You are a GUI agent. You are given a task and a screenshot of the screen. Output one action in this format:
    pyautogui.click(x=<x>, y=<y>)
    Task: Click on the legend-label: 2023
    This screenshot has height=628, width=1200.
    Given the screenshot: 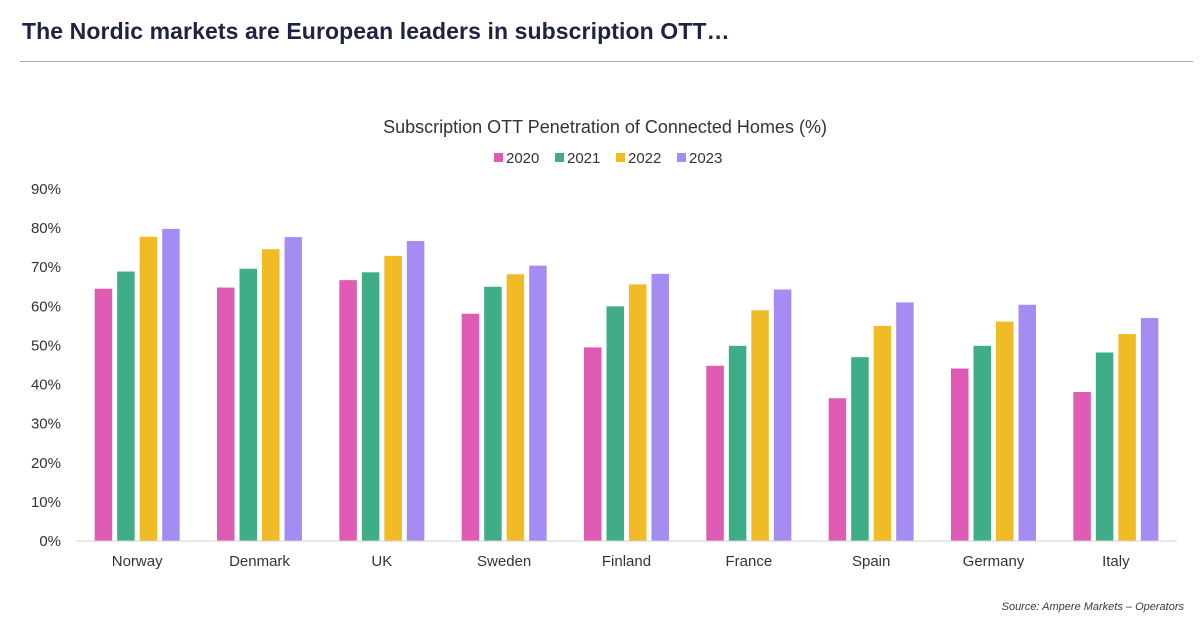 What is the action you would take?
    pyautogui.click(x=705, y=158)
    